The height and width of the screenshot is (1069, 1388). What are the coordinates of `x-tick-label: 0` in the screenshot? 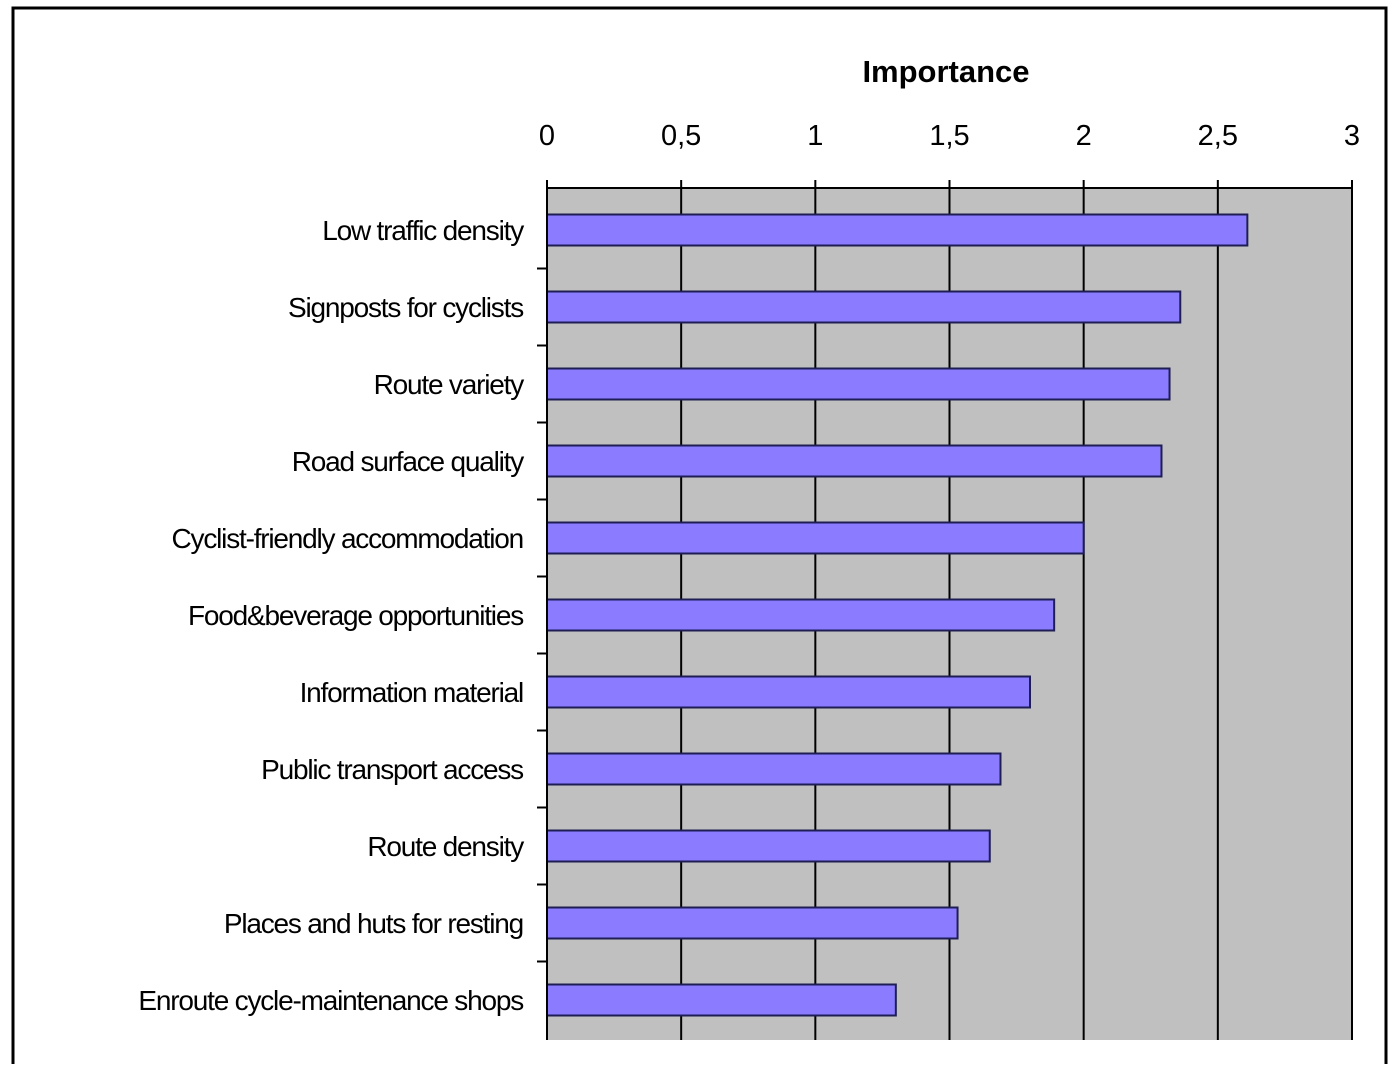 It's located at (547, 136).